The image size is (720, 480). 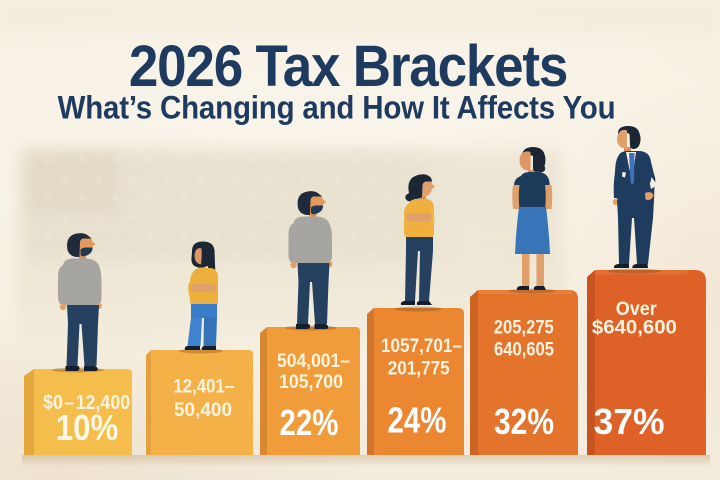 I want to click on svg-text: 1057,701–, so click(x=421, y=346).